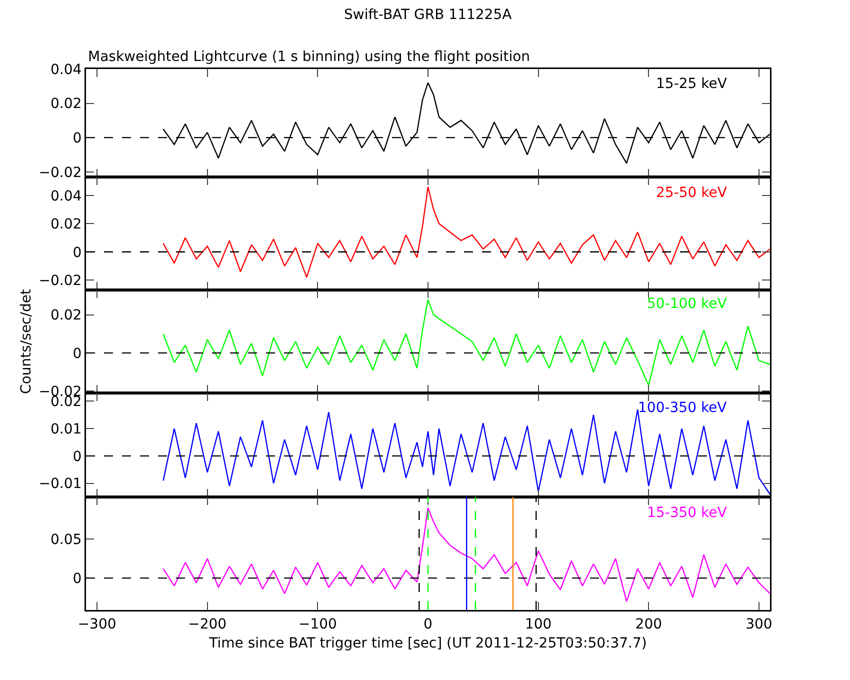  I want to click on x-tick-label: −100, so click(317, 624).